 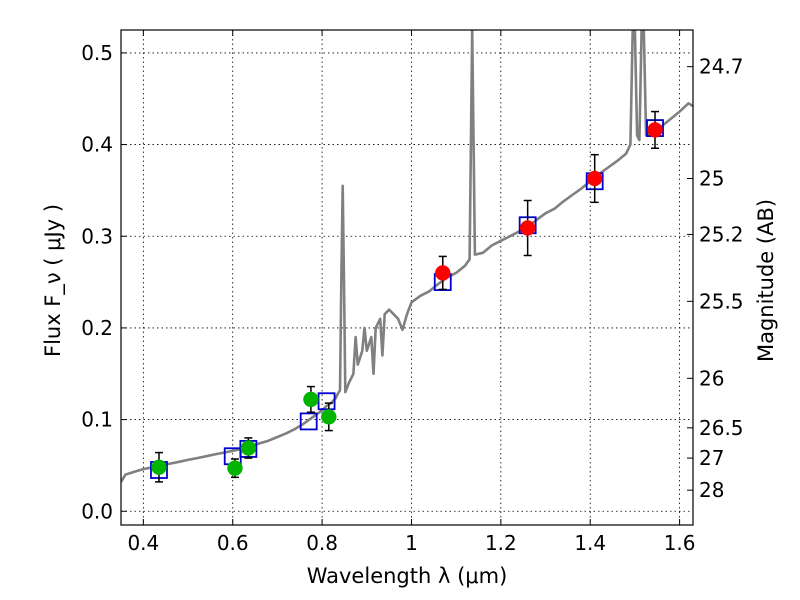 What do you see at coordinates (97, 420) in the screenshot?
I see `y-tick-label: 0.1` at bounding box center [97, 420].